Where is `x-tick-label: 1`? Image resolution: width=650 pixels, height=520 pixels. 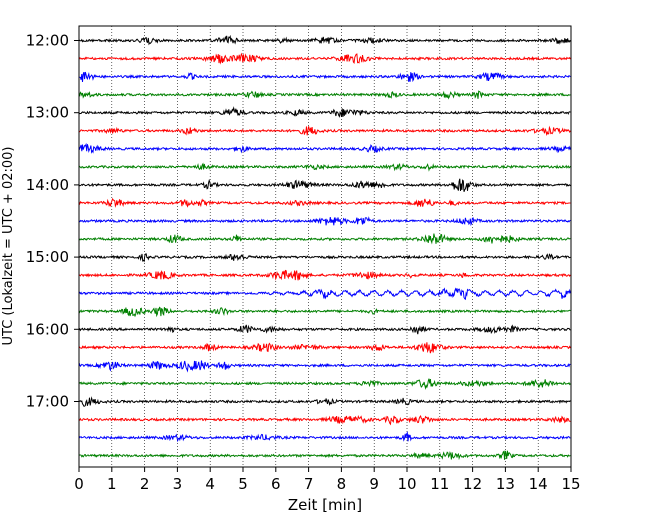
x-tick-label: 1 is located at coordinates (112, 484).